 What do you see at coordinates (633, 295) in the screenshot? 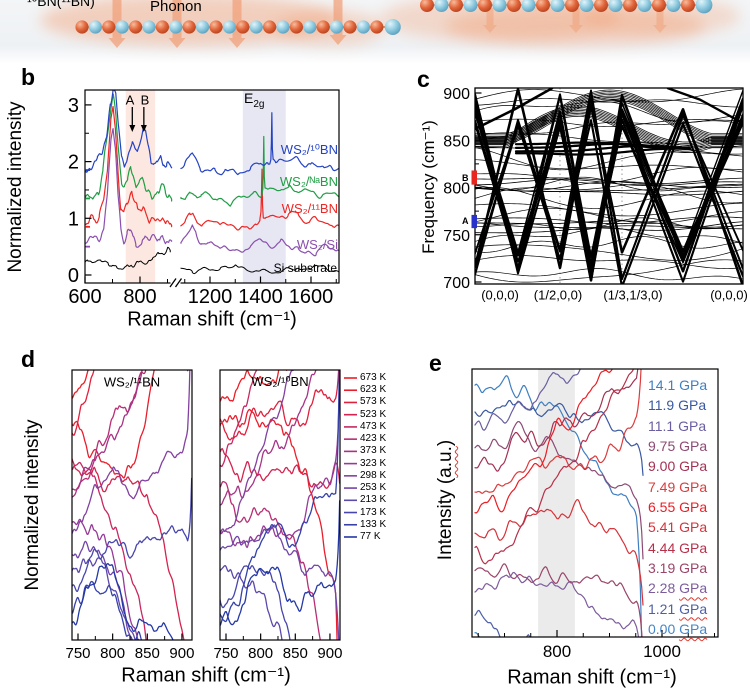
I see `panel-c-kpoint-label-3: (1/3,1/3,0)` at bounding box center [633, 295].